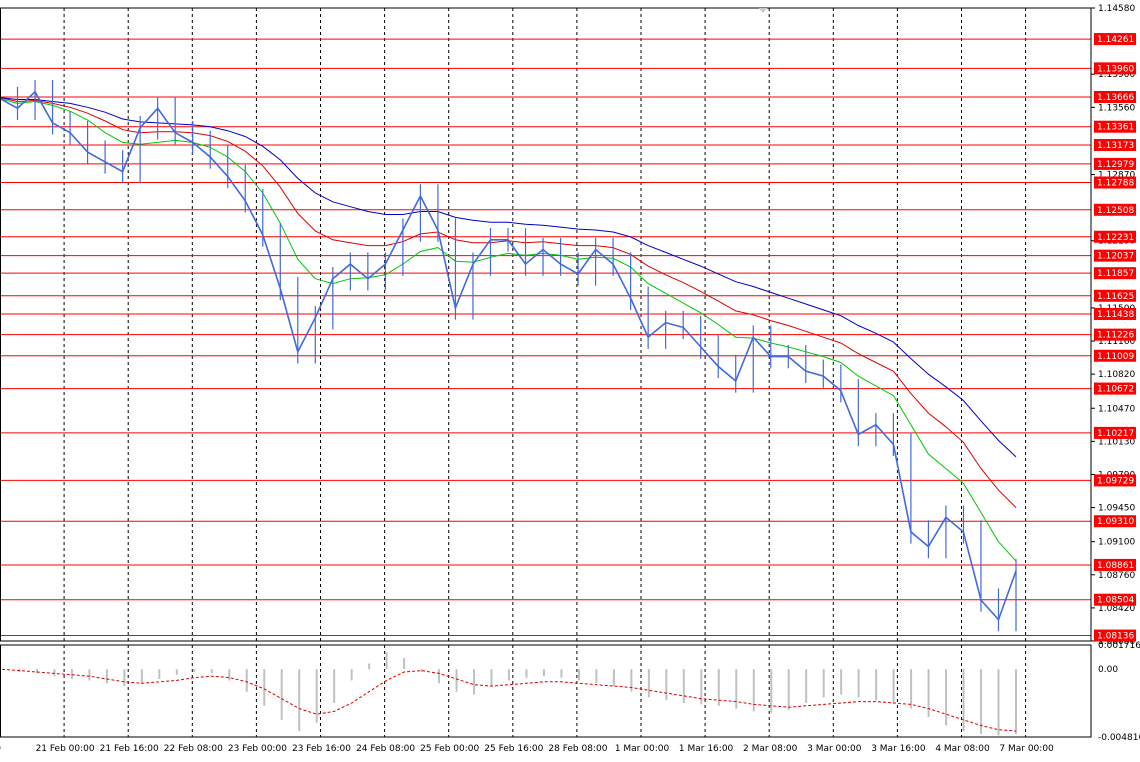  What do you see at coordinates (385, 749) in the screenshot?
I see `time-tick-label: 24 Feb 08:00` at bounding box center [385, 749].